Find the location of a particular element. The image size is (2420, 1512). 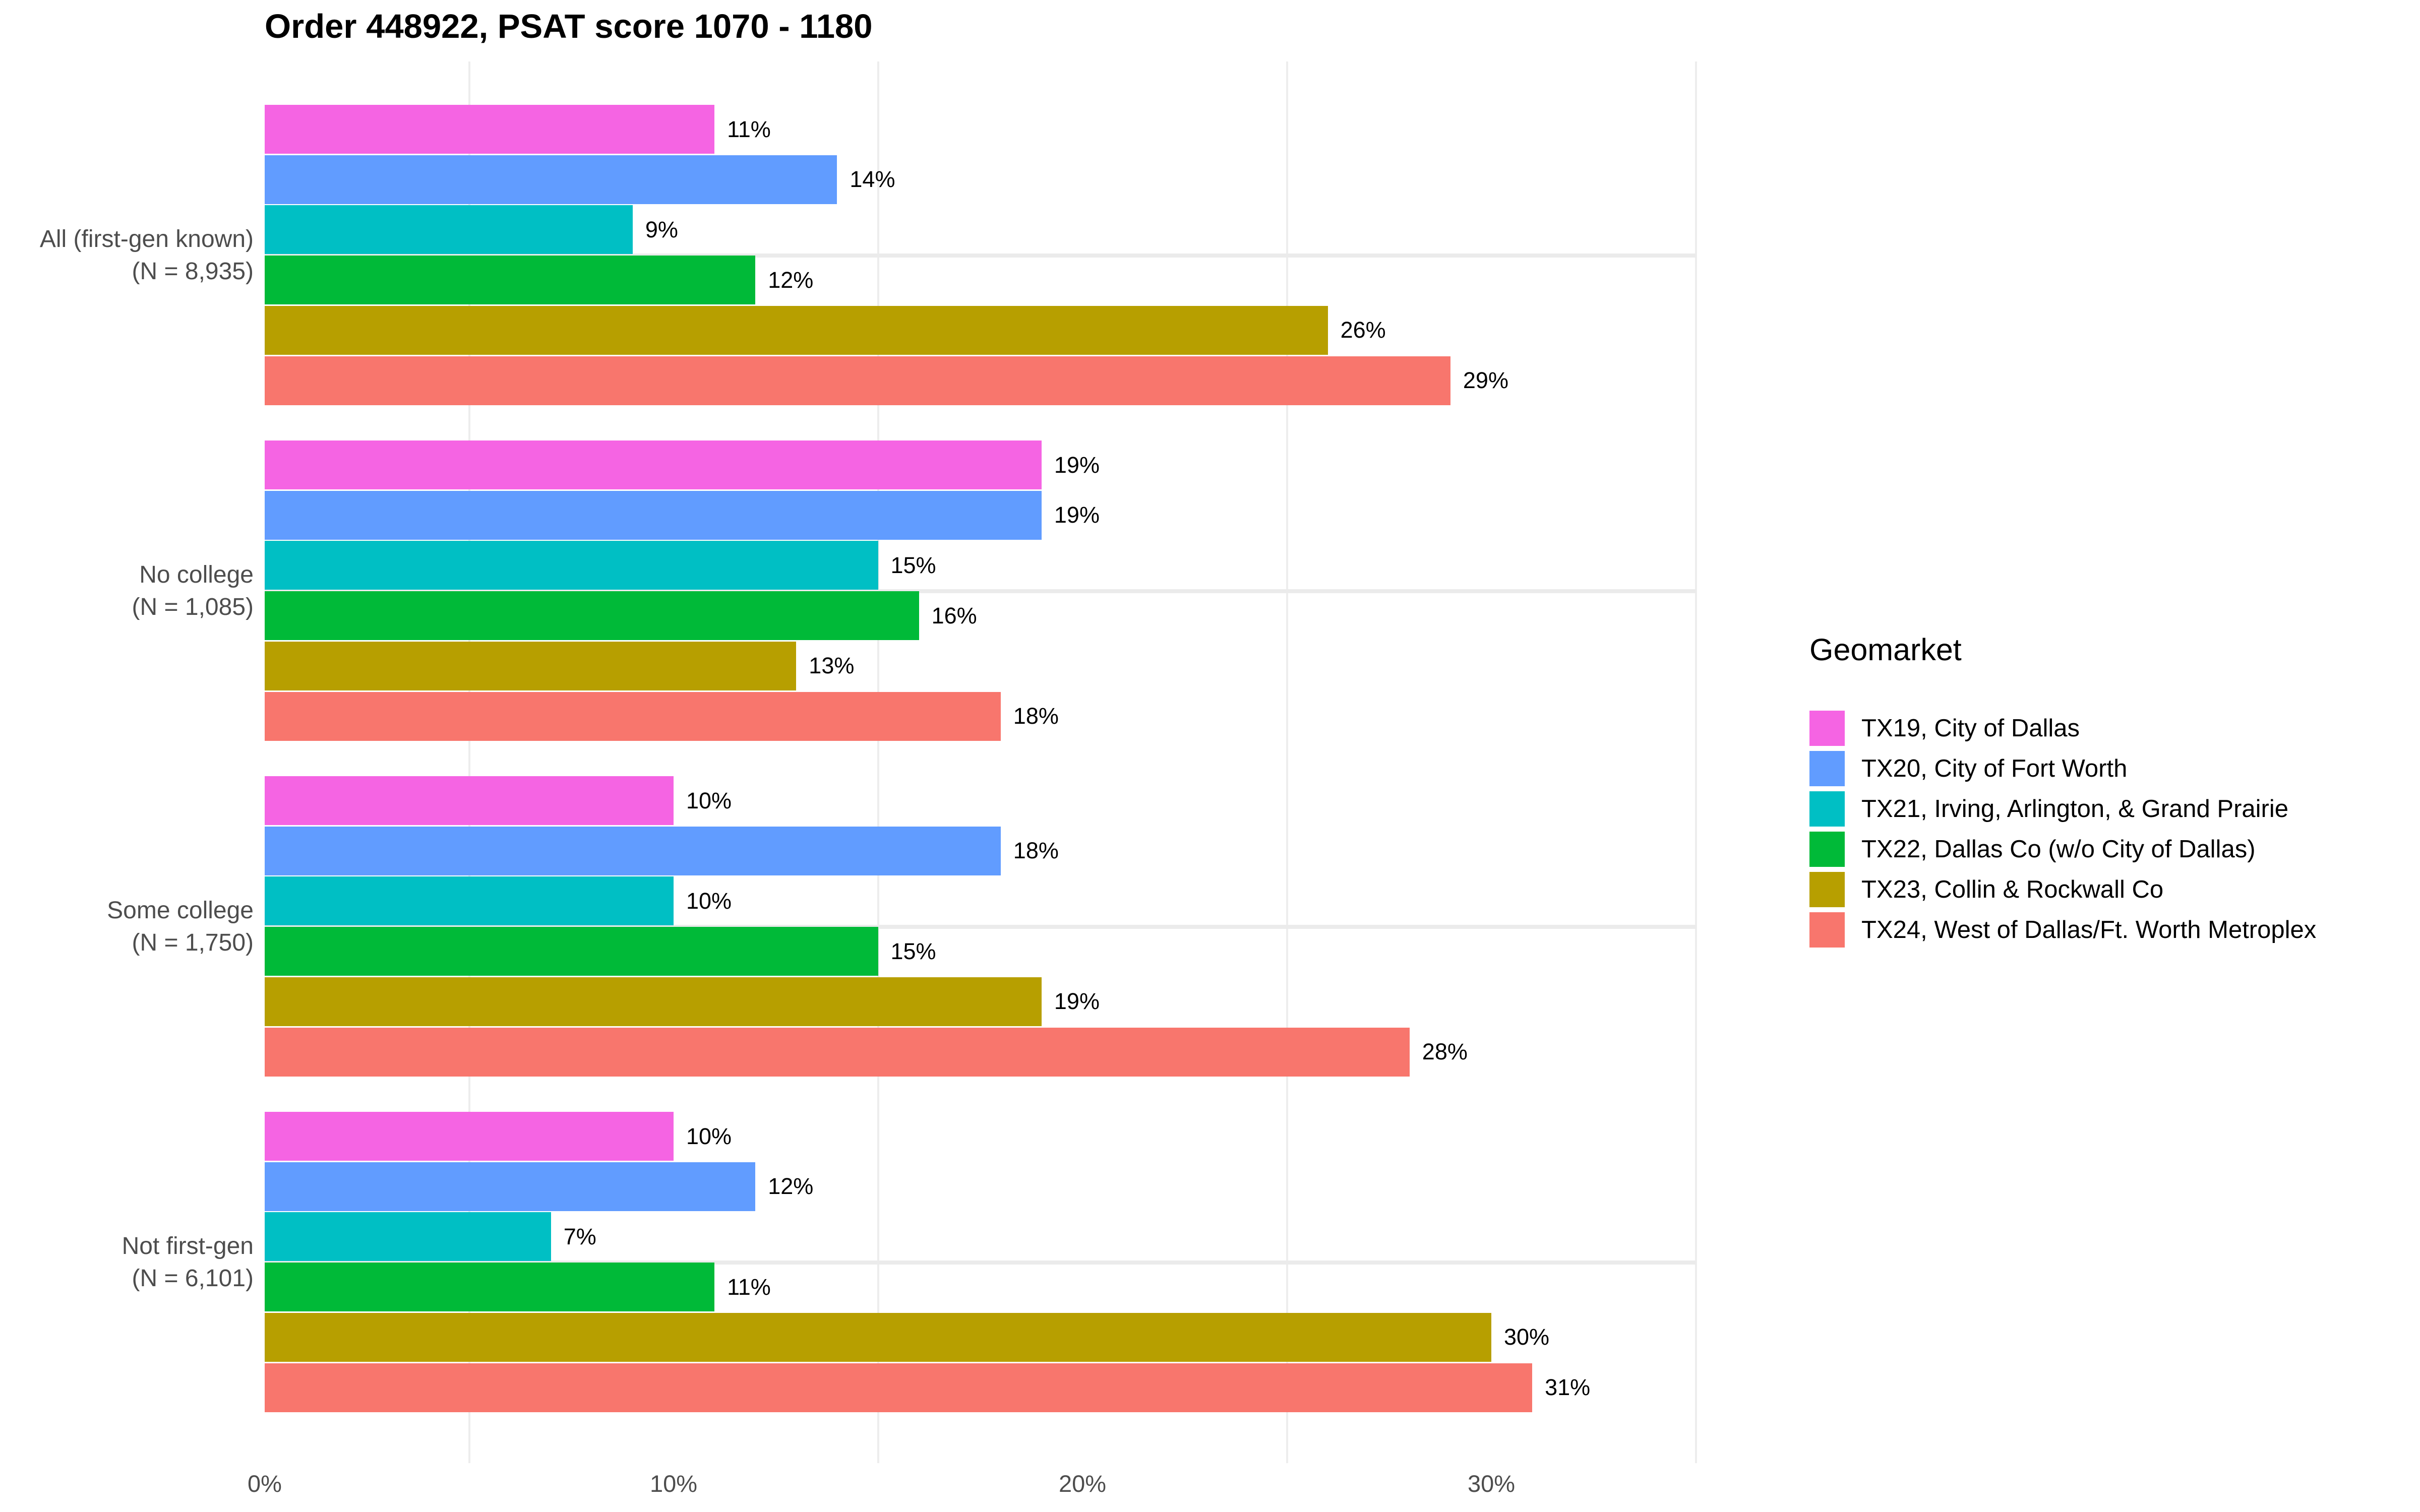

legend-item-label: TX22, Dallas Co (w/o City of Dallas) is located at coordinates (2058, 849).